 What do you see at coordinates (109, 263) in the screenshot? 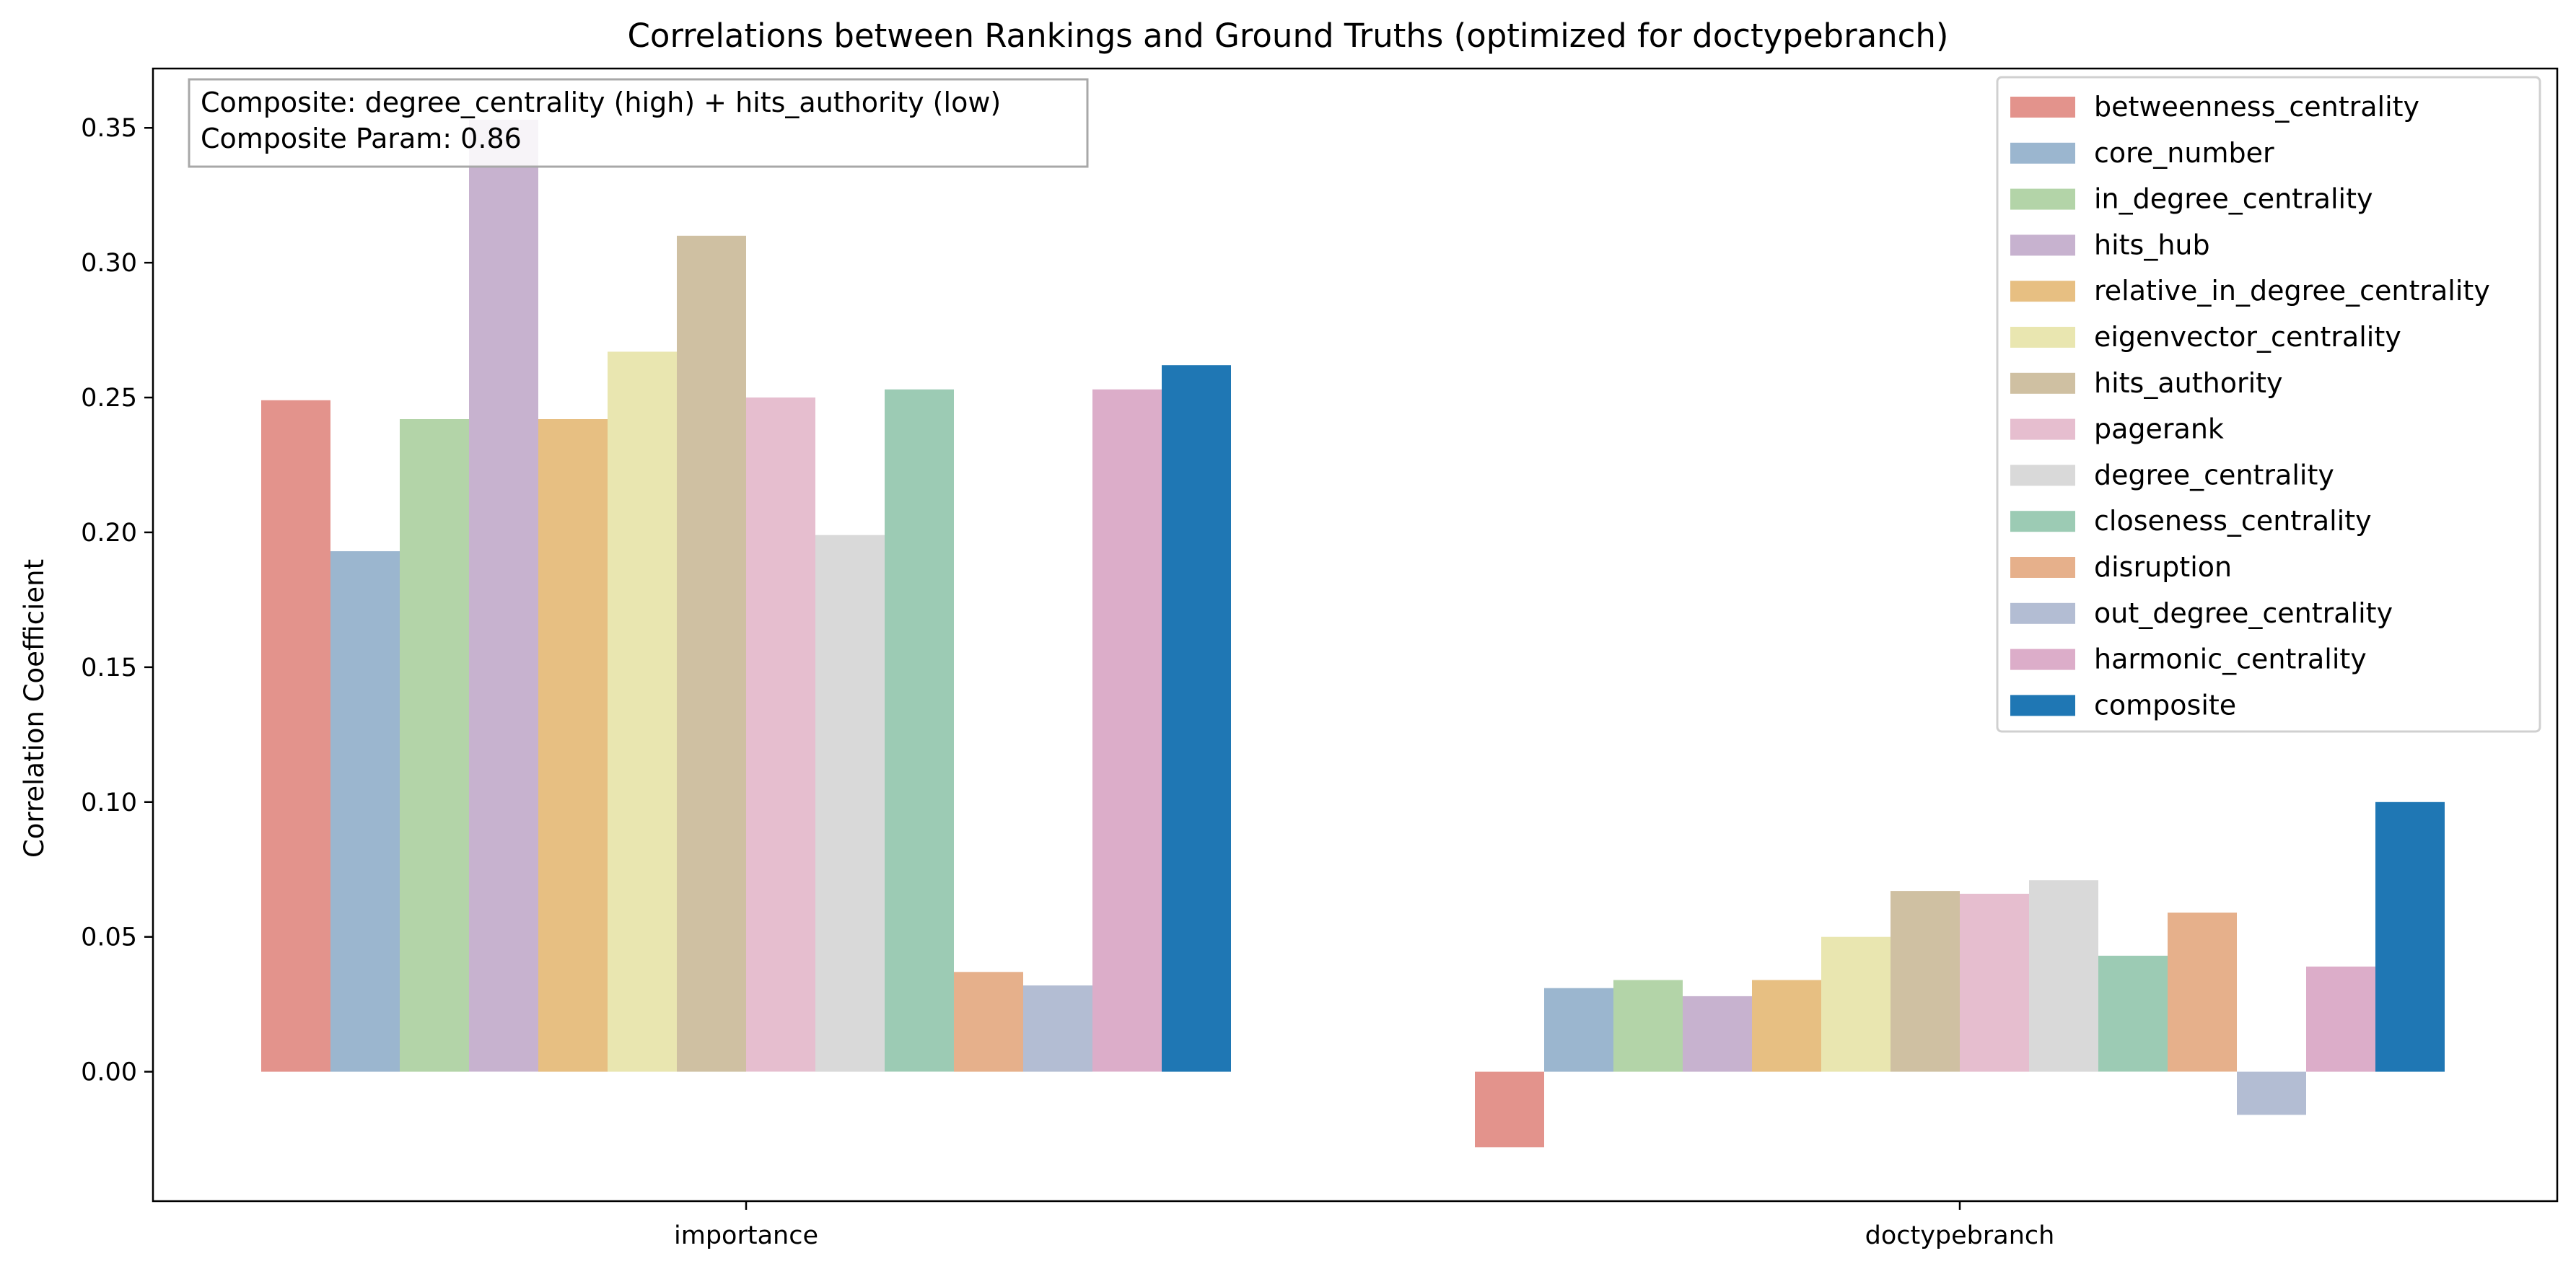
I see `y-tick-label: 0.30` at bounding box center [109, 263].